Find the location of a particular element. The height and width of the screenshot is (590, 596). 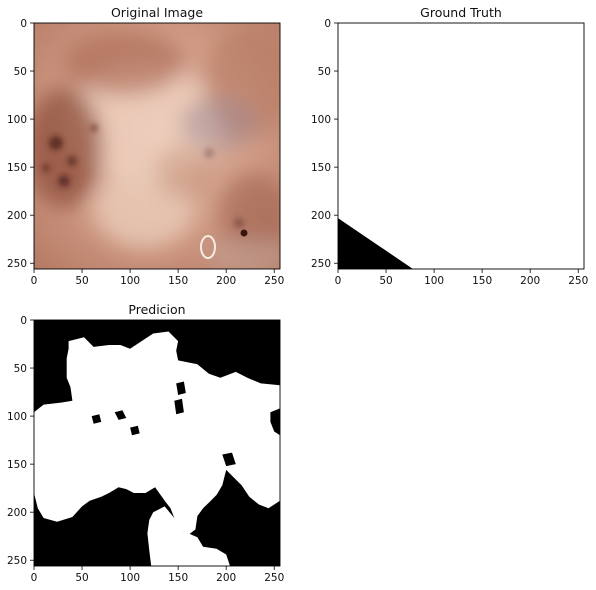

panel-title-prediction: Predicion is located at coordinates (156, 309).